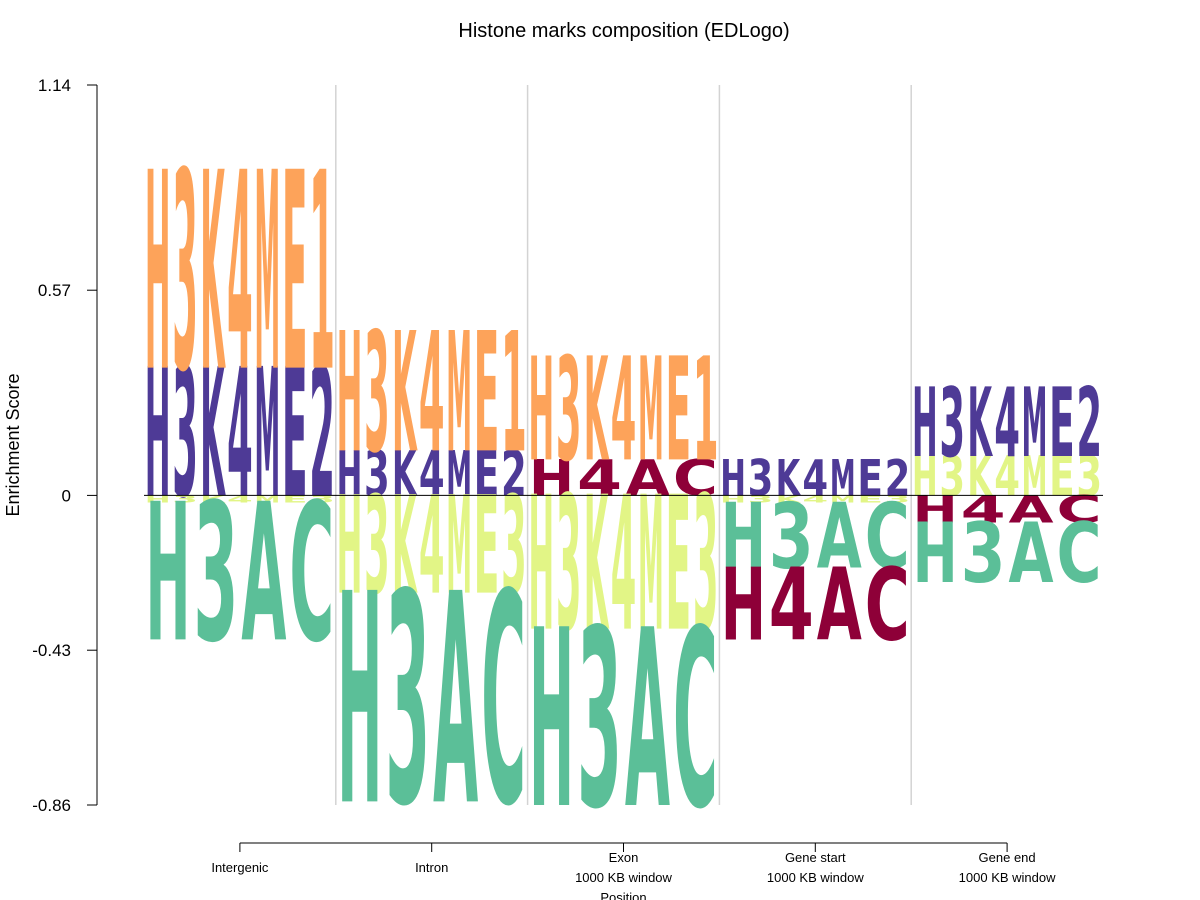 The height and width of the screenshot is (900, 1200). I want to click on y-tick-label: -0.43, so click(51, 650).